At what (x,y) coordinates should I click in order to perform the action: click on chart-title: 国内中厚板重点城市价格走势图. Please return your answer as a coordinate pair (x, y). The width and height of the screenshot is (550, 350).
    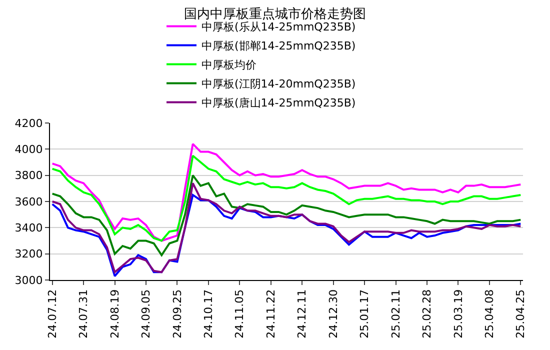
    Looking at the image, I should click on (275, 14).